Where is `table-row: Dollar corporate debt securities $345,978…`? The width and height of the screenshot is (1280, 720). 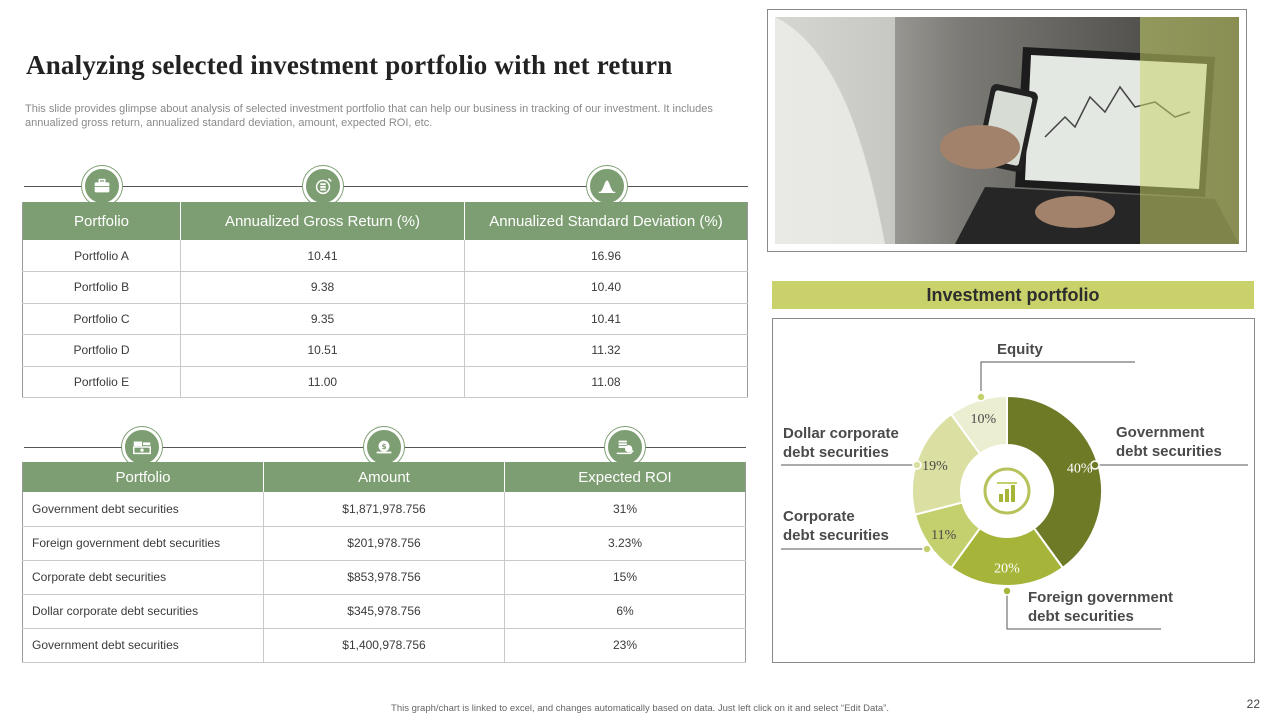
table-row: Dollar corporate debt securities $345,978… is located at coordinates (384, 611).